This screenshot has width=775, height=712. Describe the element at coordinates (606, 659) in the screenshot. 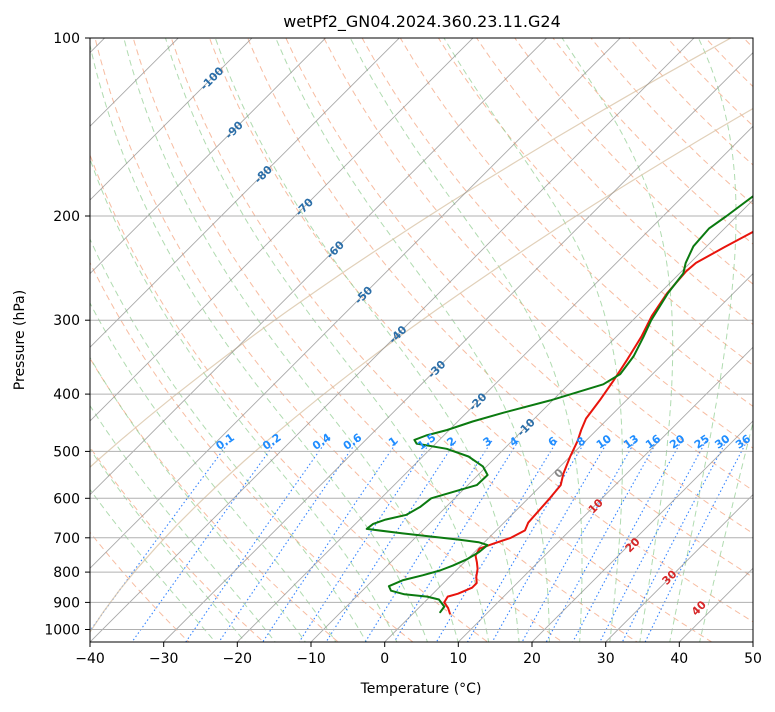

I see `x-tick-label: 30` at that location.